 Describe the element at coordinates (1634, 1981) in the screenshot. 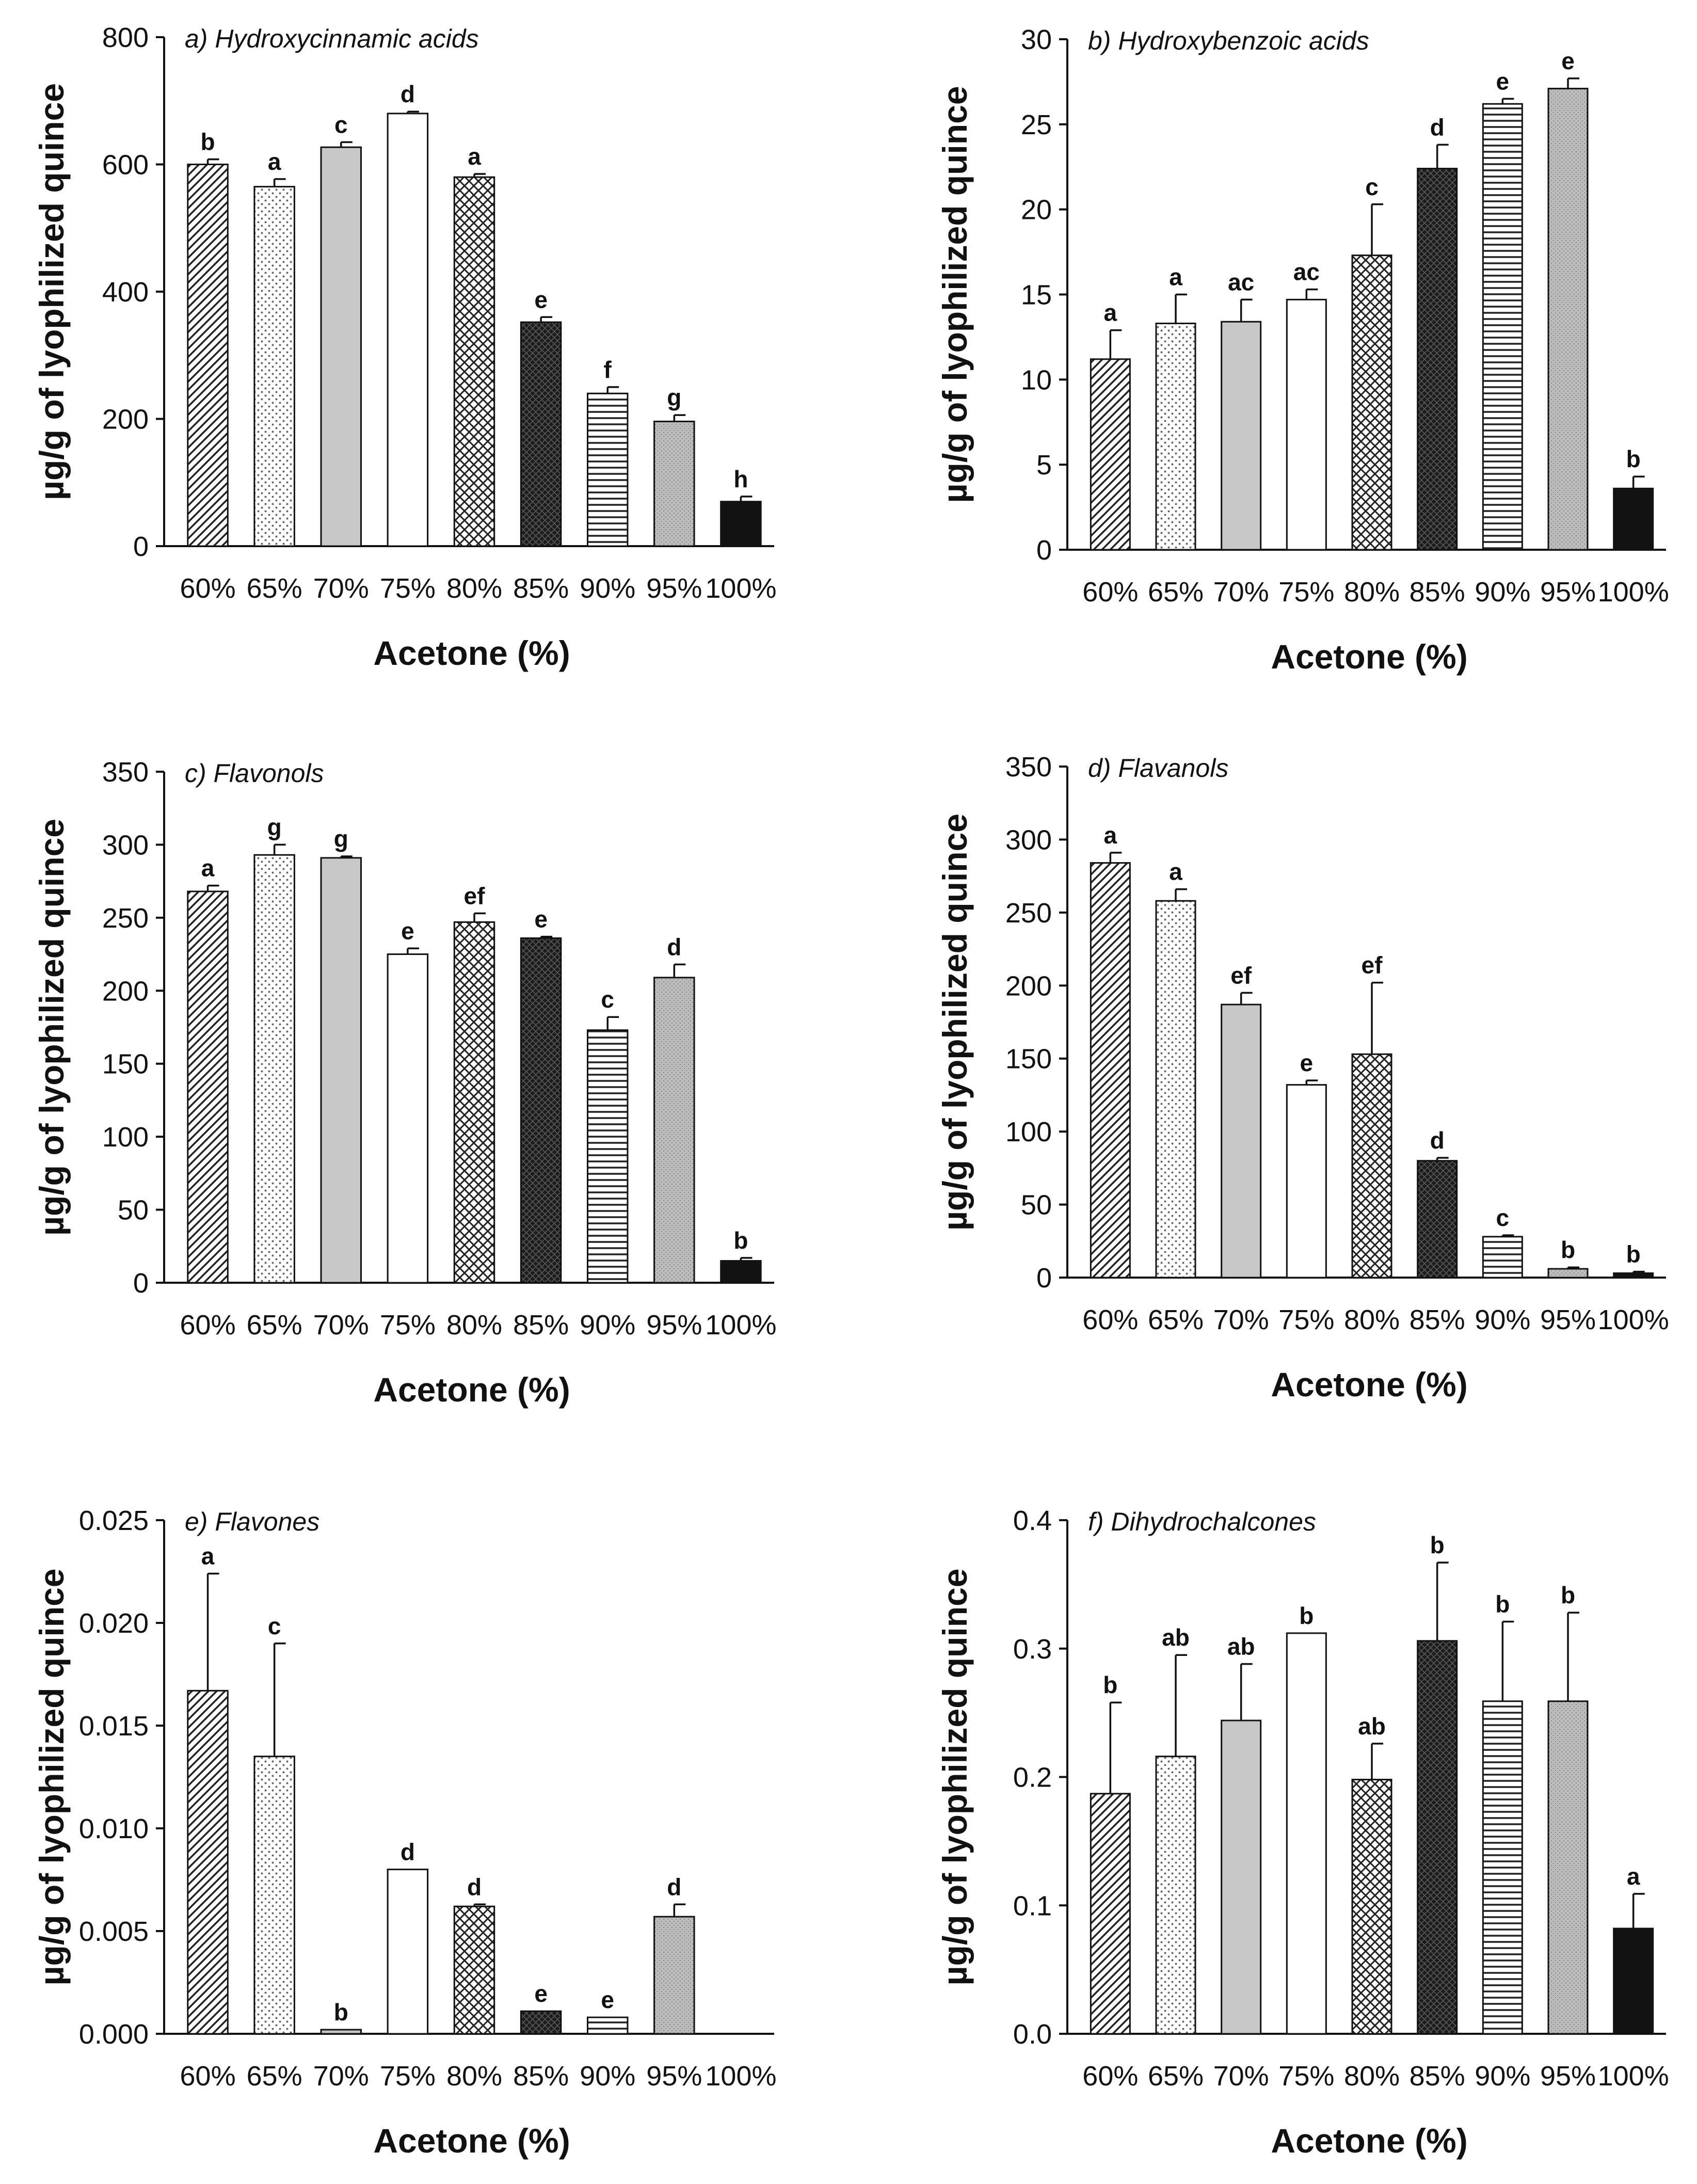

I see `bar-100pct` at that location.